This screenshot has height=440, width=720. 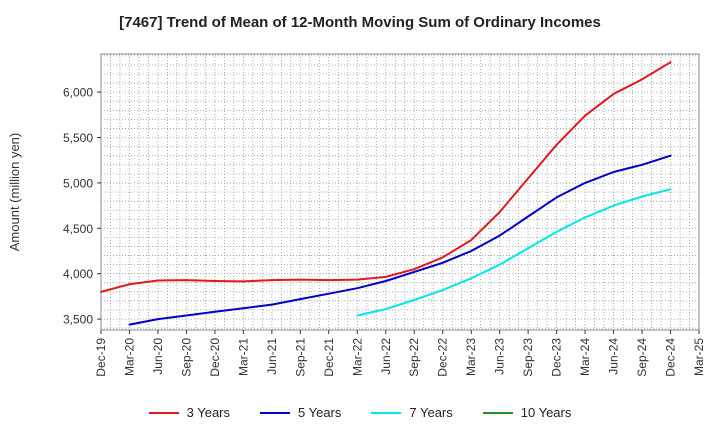 What do you see at coordinates (243, 357) in the screenshot?
I see `x-tick-label: Mar-21` at bounding box center [243, 357].